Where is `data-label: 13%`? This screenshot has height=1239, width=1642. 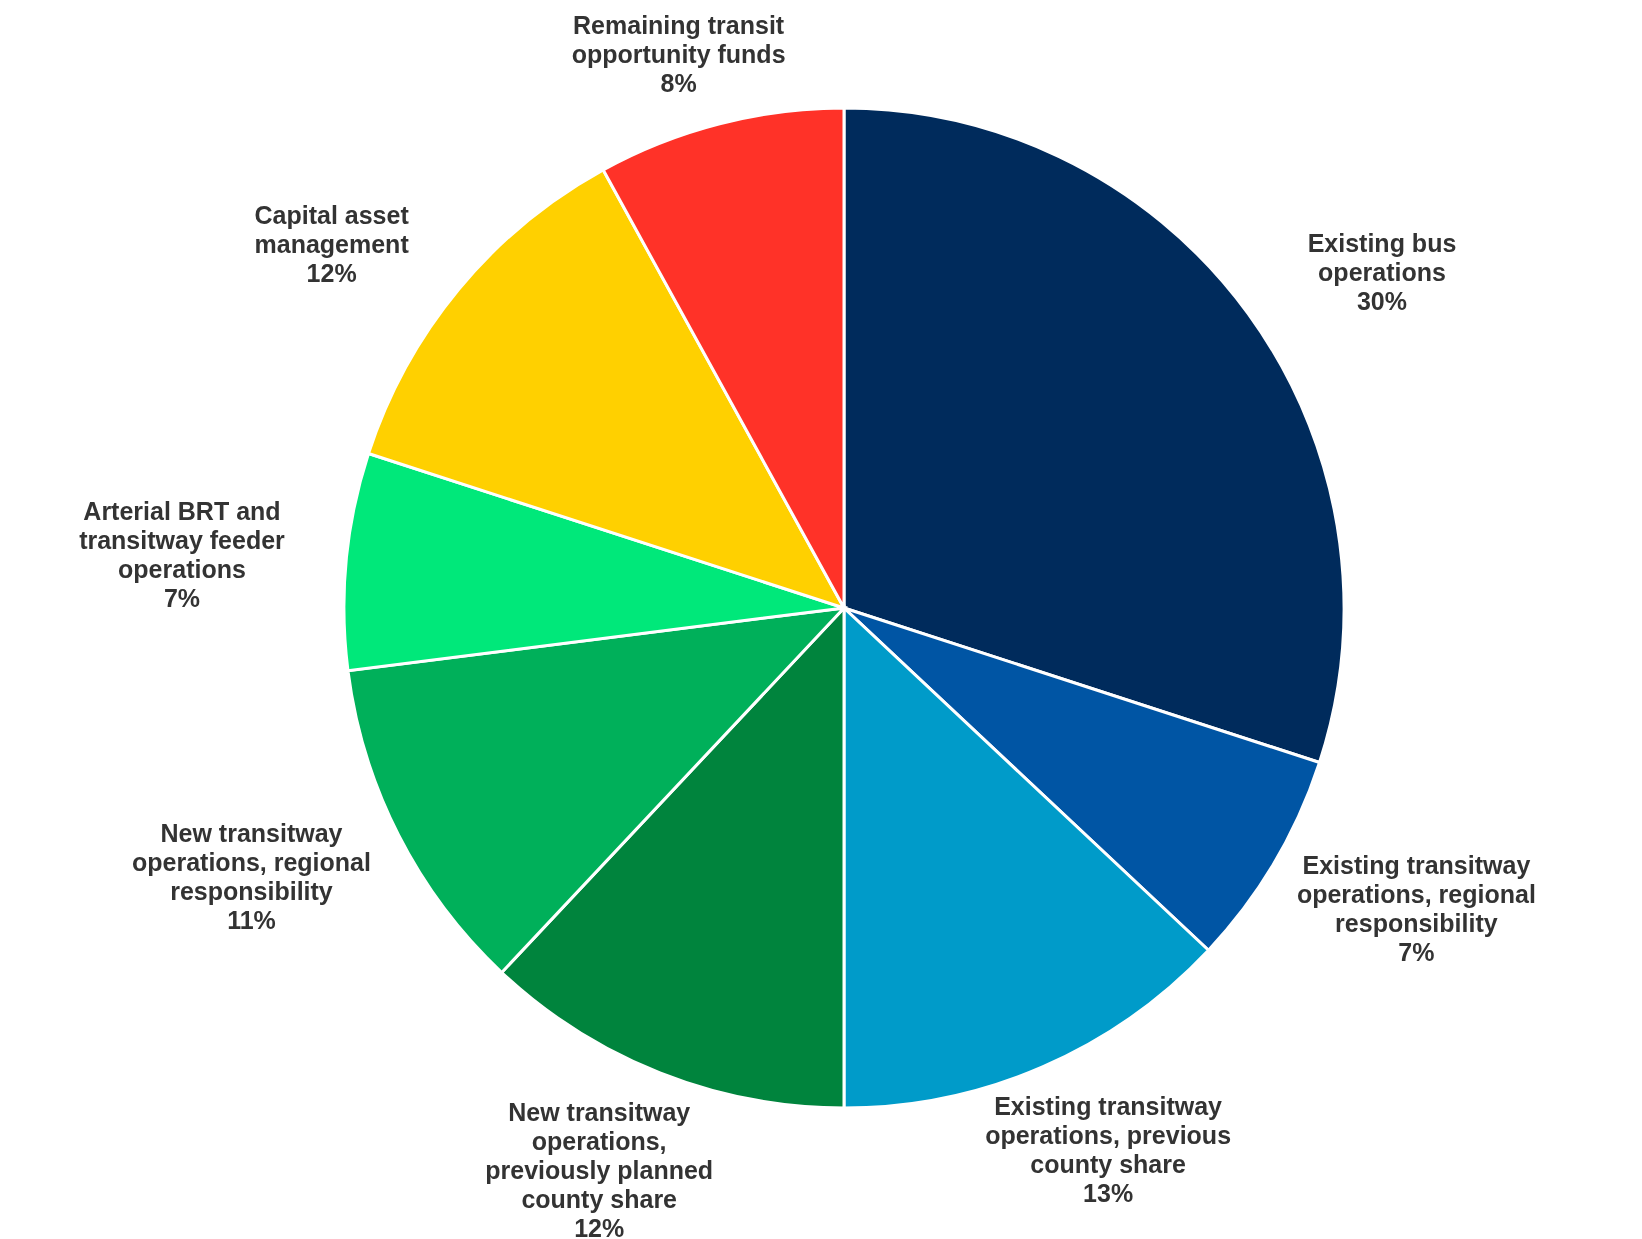
data-label: 13% is located at coordinates (1108, 1192).